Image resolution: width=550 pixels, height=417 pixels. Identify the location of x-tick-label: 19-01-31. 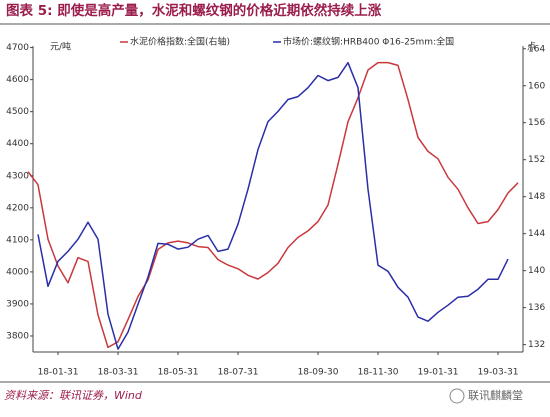
(438, 373).